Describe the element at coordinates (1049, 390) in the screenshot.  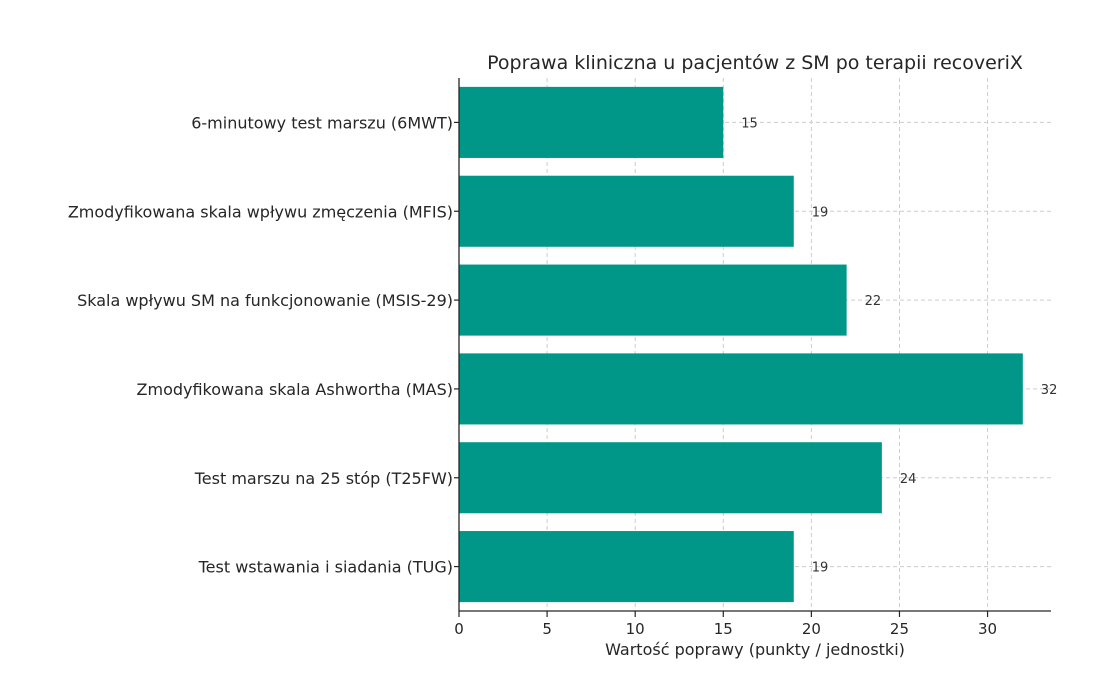
I see `value-label-3: 32` at that location.